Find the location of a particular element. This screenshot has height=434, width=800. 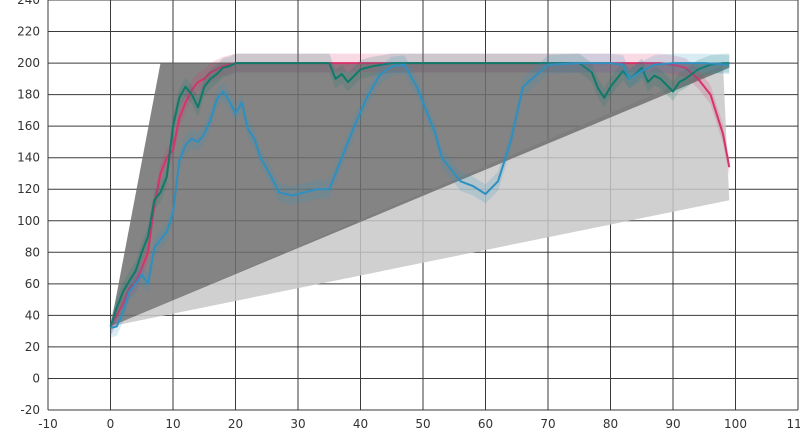

y-tick-label: 40 is located at coordinates (32, 315).